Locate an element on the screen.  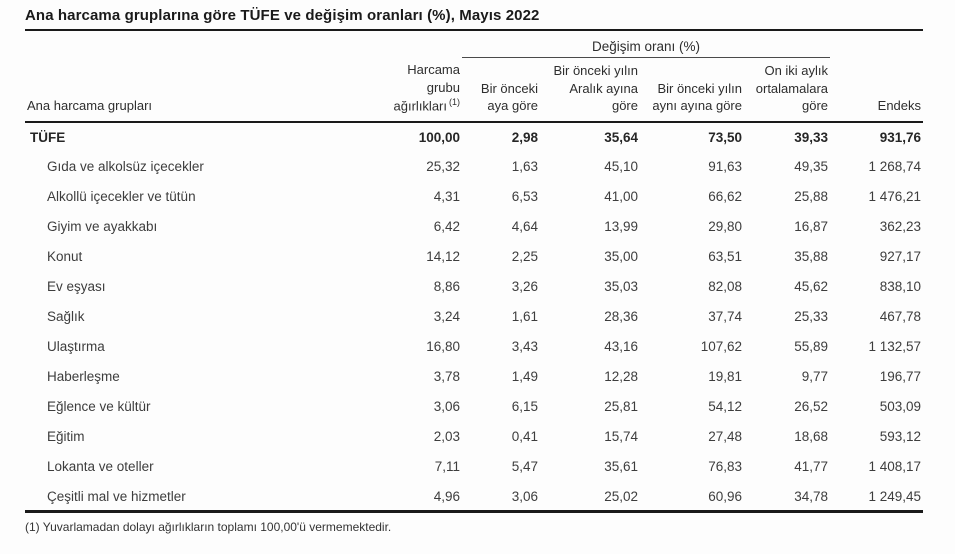
cell-yearly-change: 82,08 is located at coordinates (725, 287).